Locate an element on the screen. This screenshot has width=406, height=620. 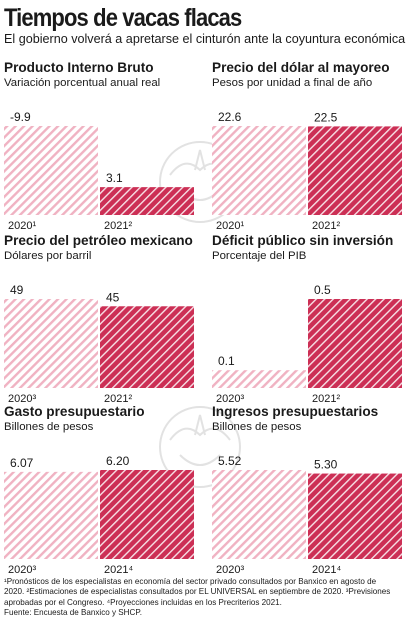
chart-subtitle: Pesos por unidad a final de año is located at coordinates (292, 83).